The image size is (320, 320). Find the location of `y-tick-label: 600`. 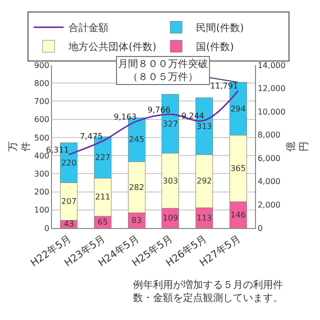

y-tick-label: 600 is located at coordinates (42, 119).